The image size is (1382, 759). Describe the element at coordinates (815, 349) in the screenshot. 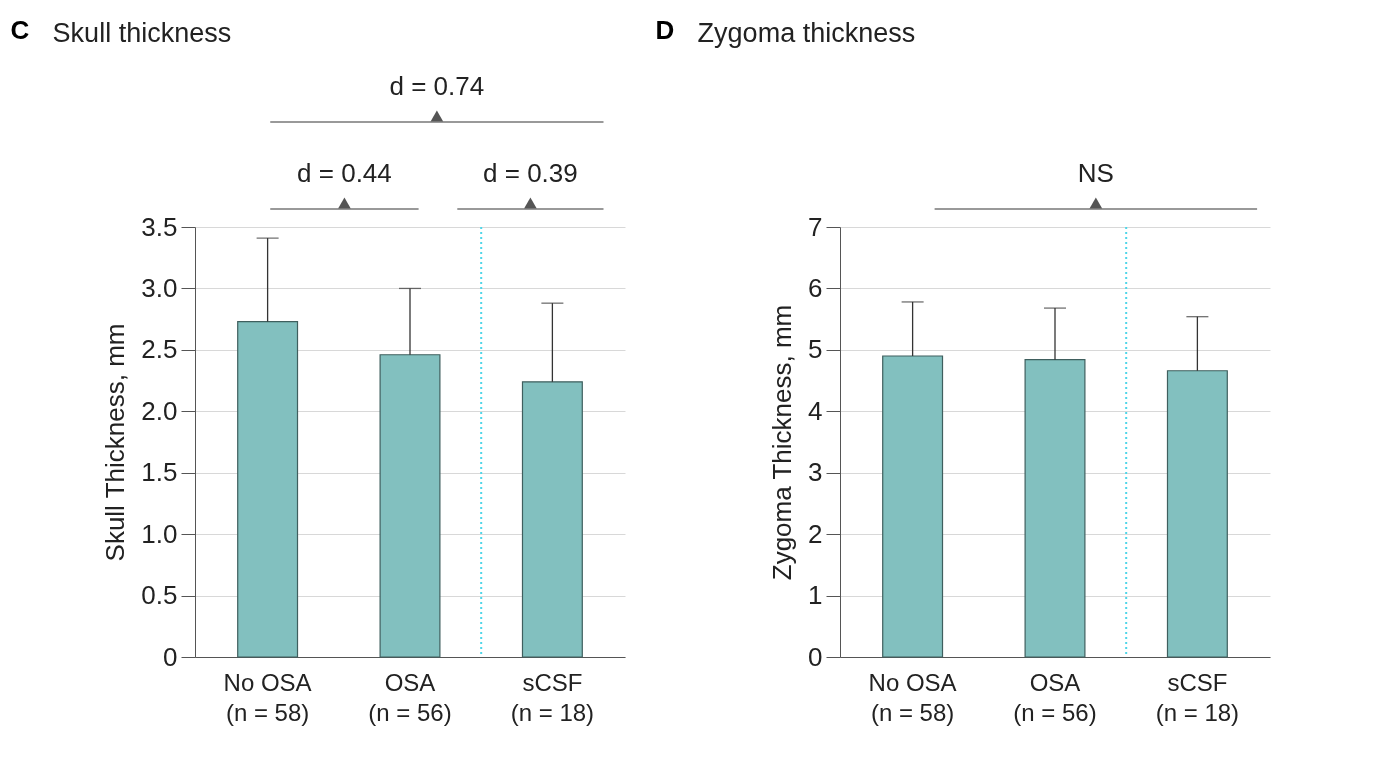

I see `y-tick-label: 5` at that location.